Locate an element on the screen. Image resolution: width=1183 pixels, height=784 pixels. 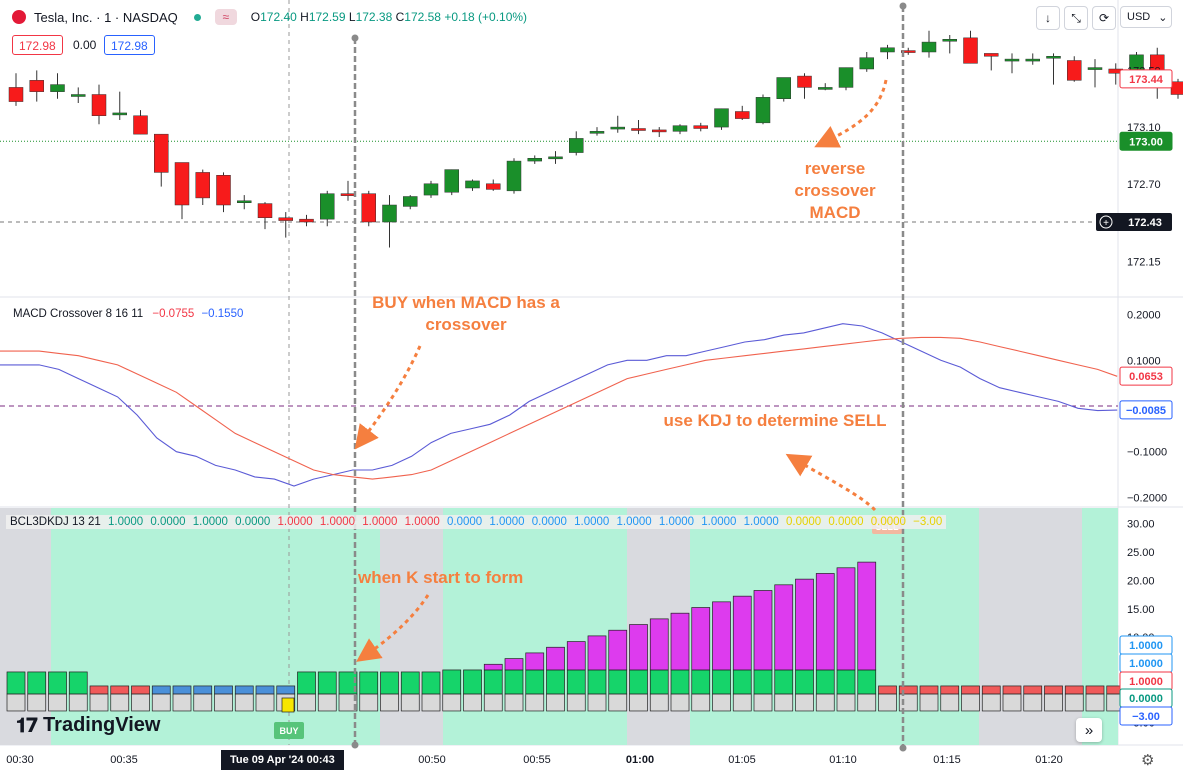
low-label: L is located at coordinates (352, 17).